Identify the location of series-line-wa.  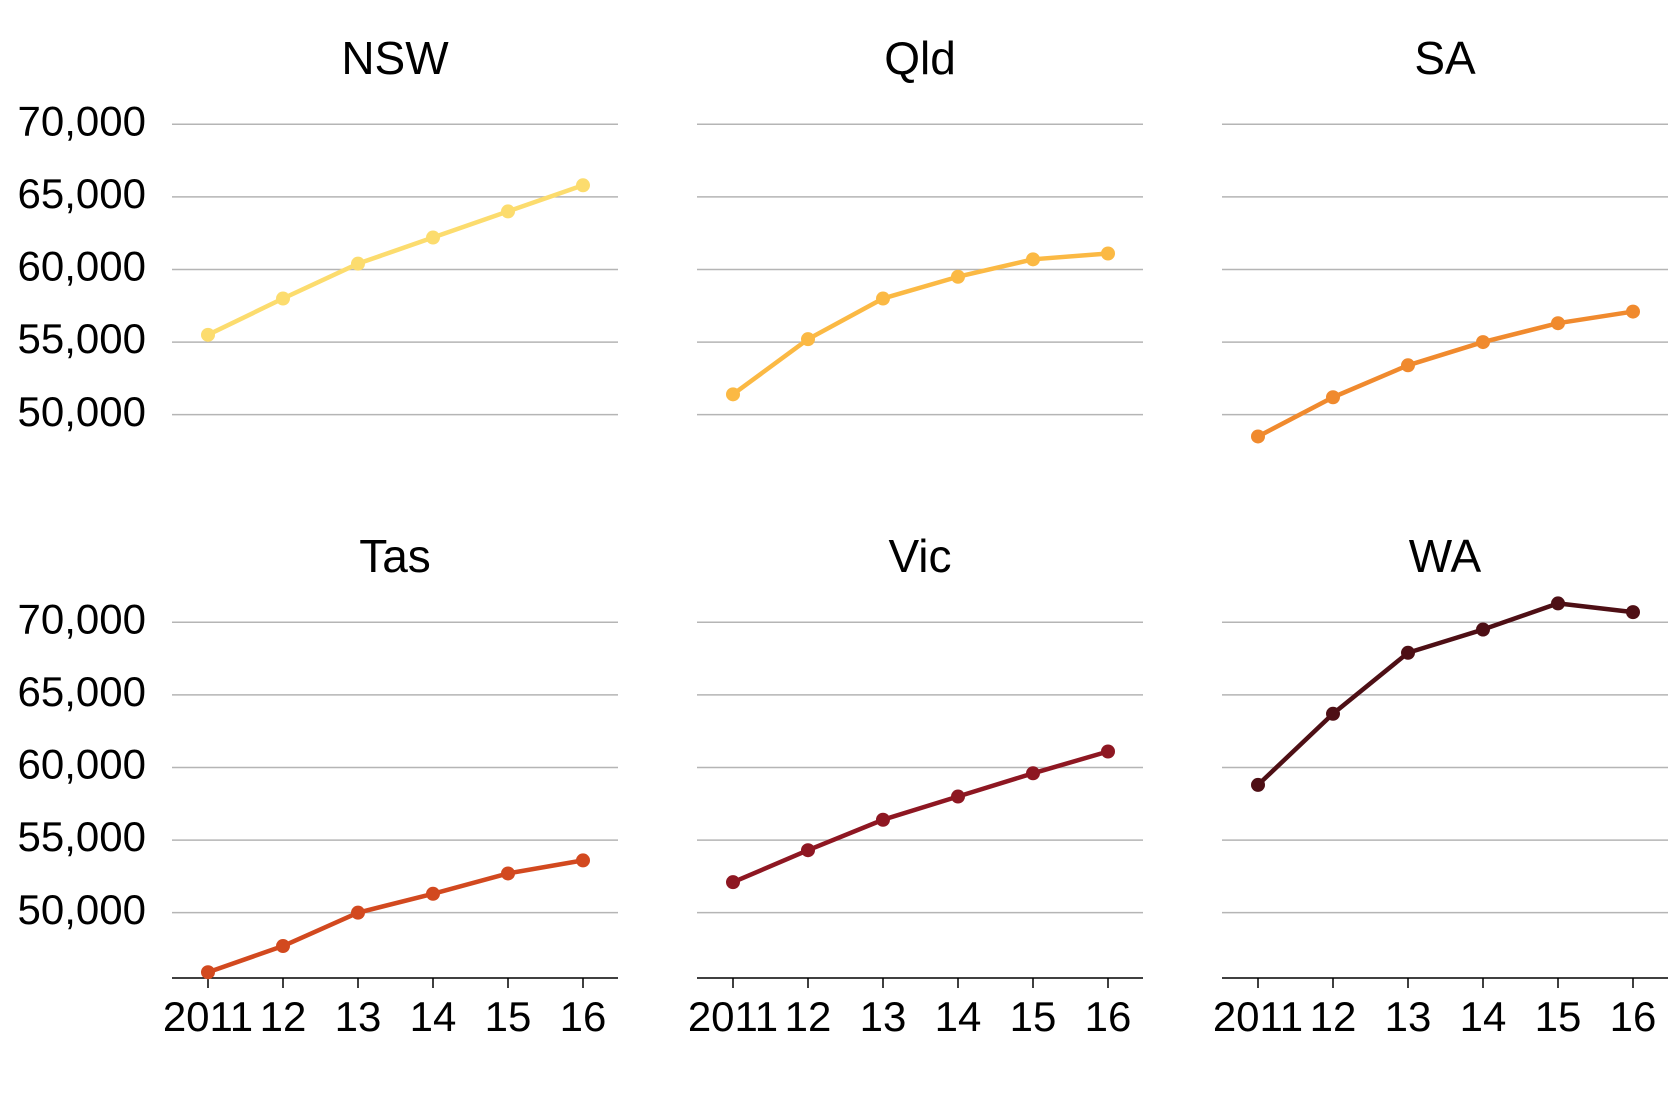
(1445, 694).